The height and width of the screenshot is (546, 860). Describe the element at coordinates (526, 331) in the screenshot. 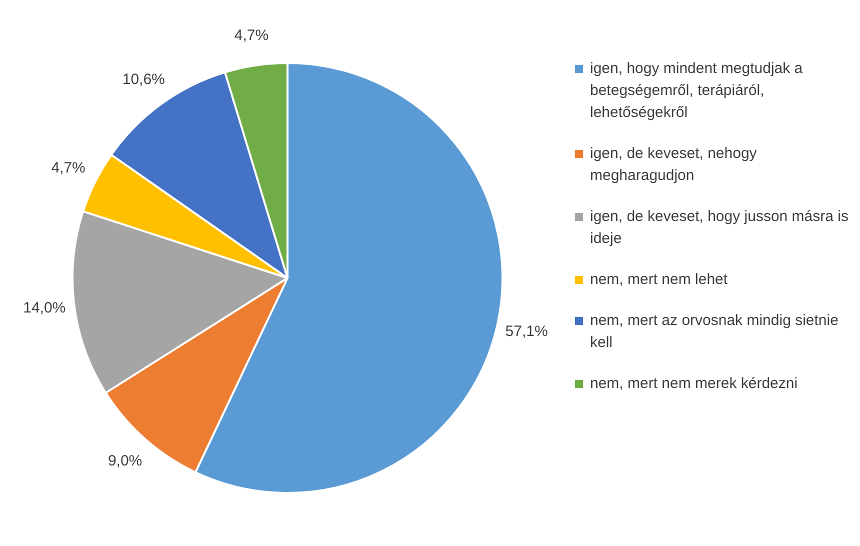

I see `data-label: 57,1%` at that location.